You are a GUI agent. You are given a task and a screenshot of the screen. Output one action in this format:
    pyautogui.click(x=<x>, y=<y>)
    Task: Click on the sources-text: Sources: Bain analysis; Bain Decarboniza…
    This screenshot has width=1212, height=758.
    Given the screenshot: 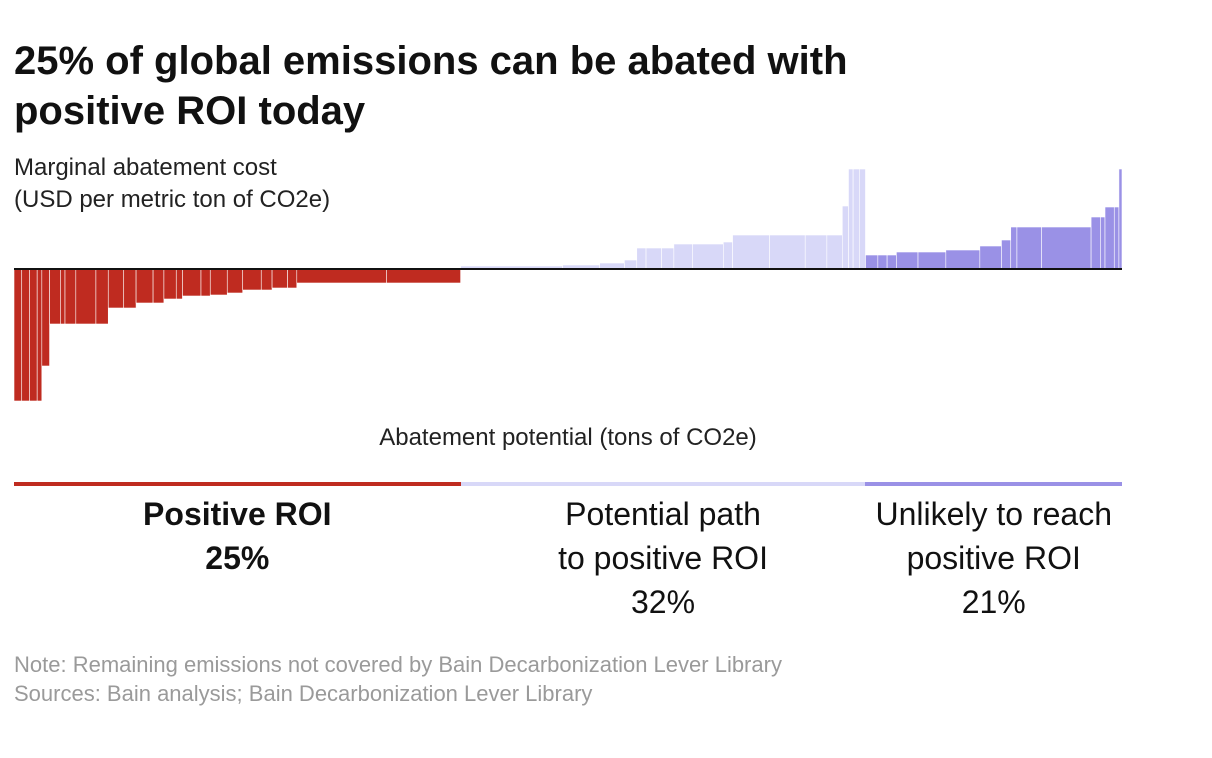 What is the action you would take?
    pyautogui.click(x=303, y=693)
    